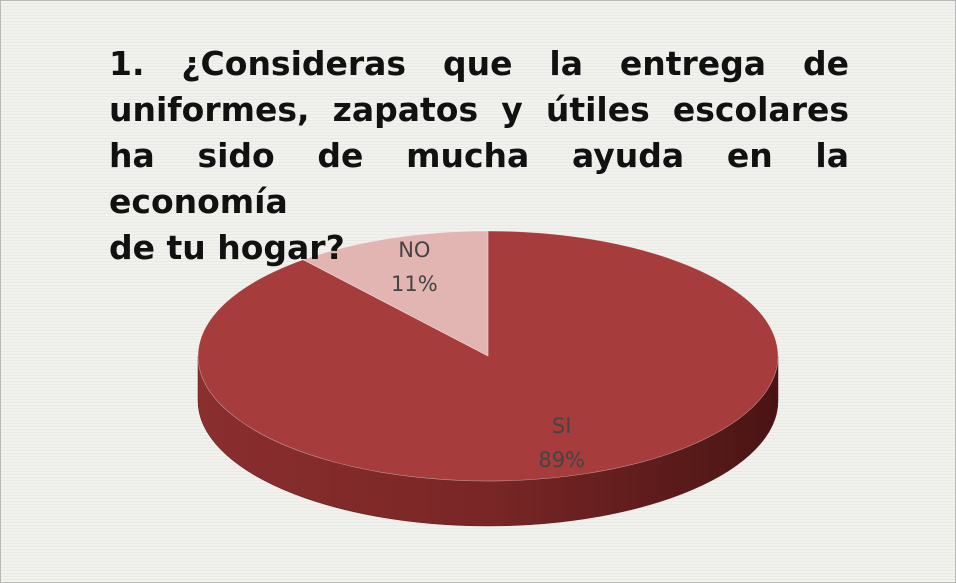  I want to click on slice-value-label: 89%, so click(561, 460).